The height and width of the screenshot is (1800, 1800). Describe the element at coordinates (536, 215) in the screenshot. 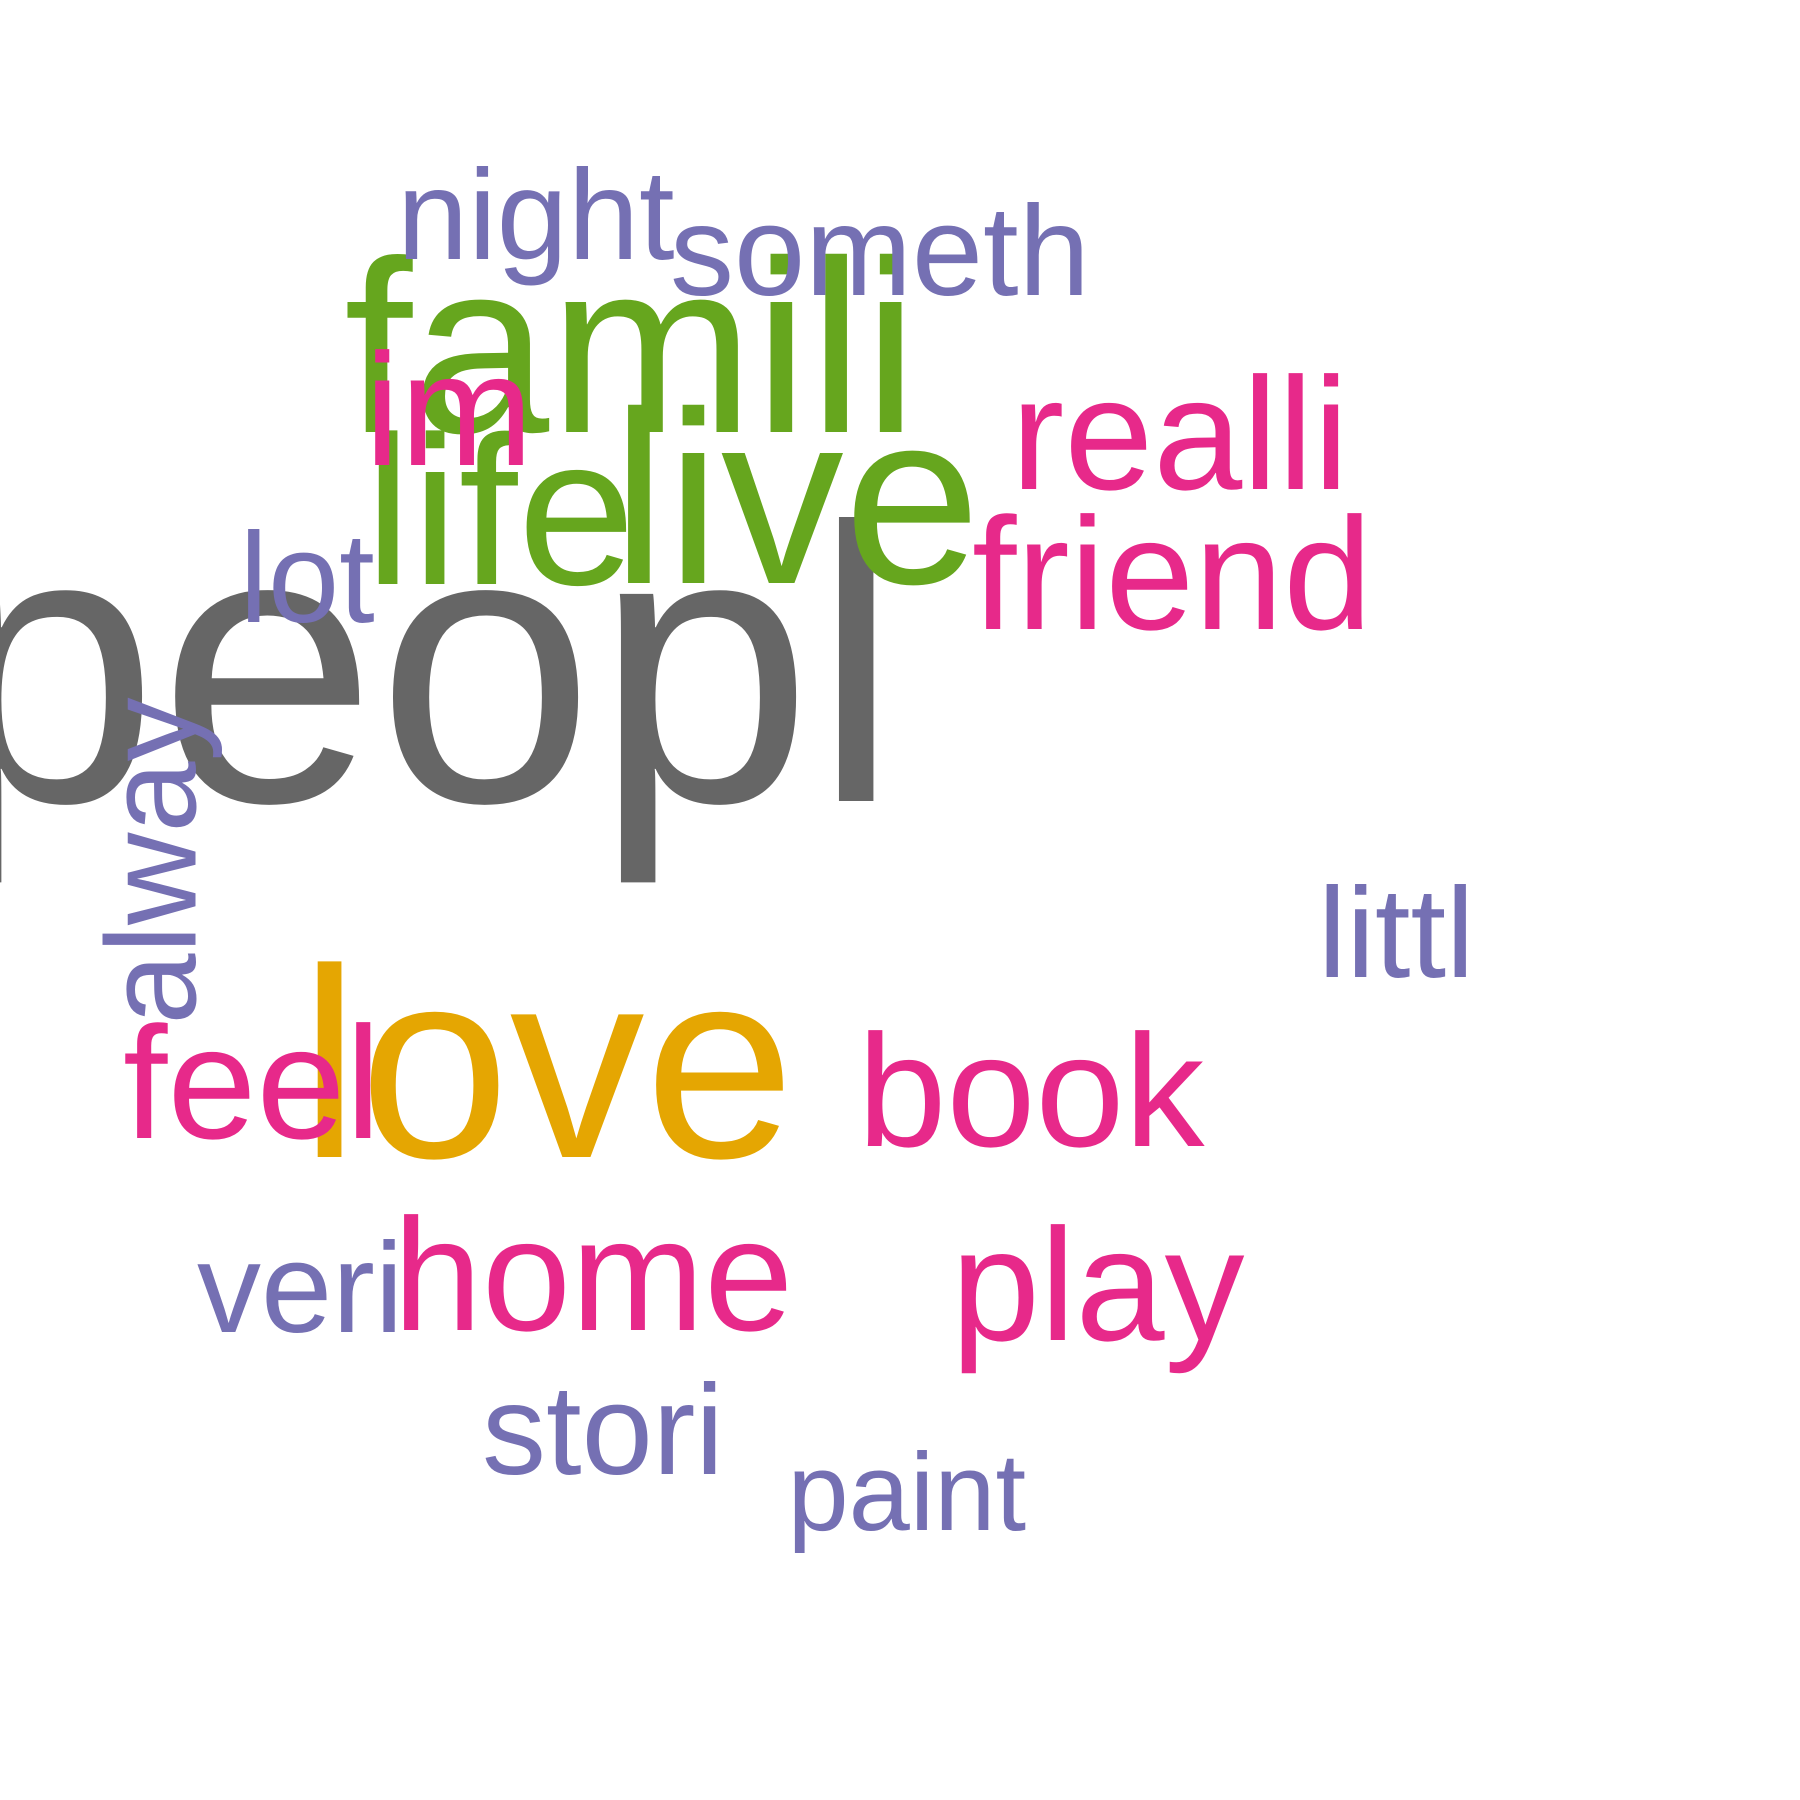

I see `word-night: night` at that location.